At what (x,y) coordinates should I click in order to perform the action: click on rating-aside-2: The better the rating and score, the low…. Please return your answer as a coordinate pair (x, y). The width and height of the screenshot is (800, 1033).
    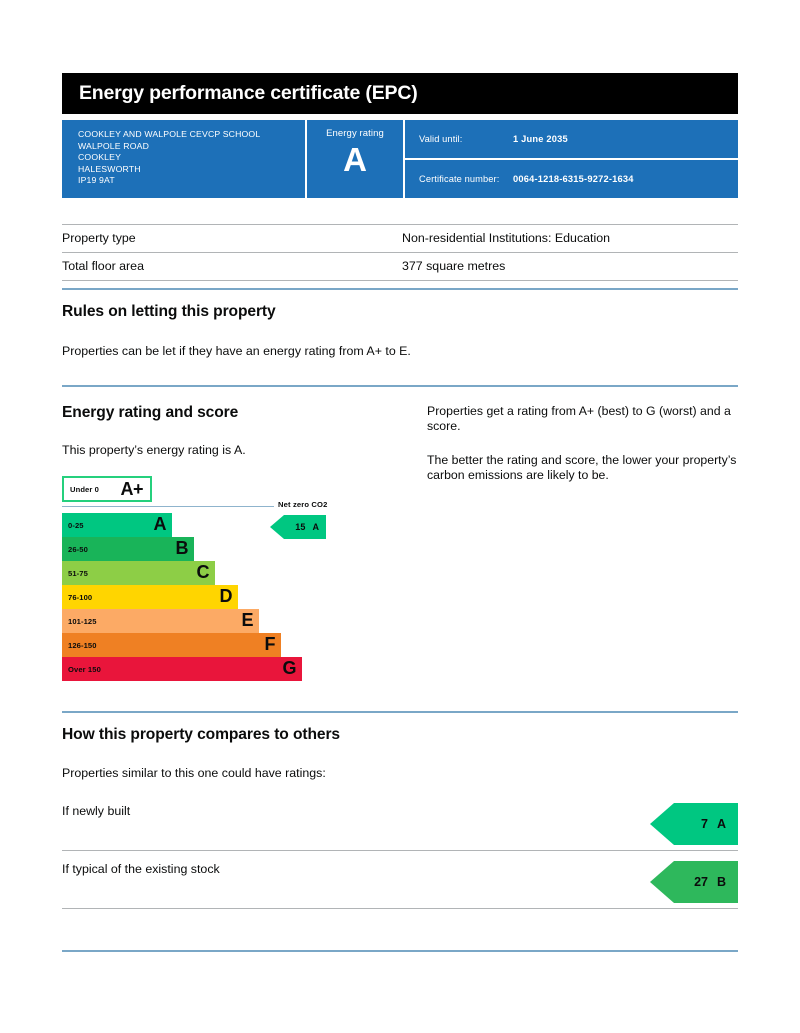
    Looking at the image, I should click on (582, 468).